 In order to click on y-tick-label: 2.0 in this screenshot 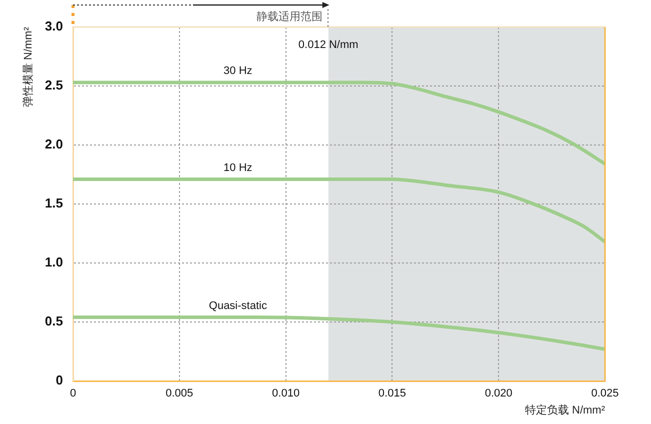, I will do `click(53, 144)`.